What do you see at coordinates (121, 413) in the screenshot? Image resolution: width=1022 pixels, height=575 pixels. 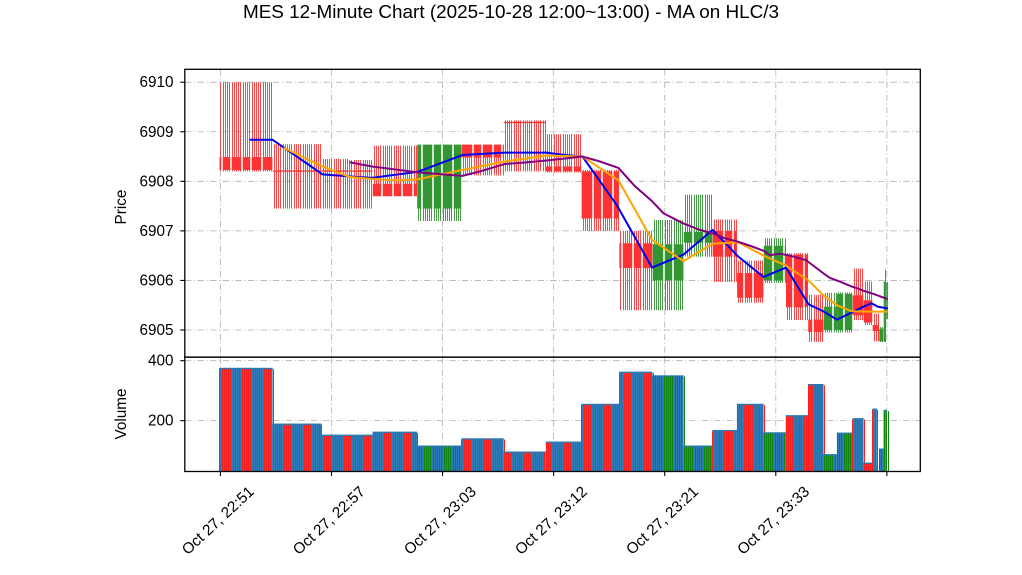 I see `svg-text: Volume` at bounding box center [121, 413].